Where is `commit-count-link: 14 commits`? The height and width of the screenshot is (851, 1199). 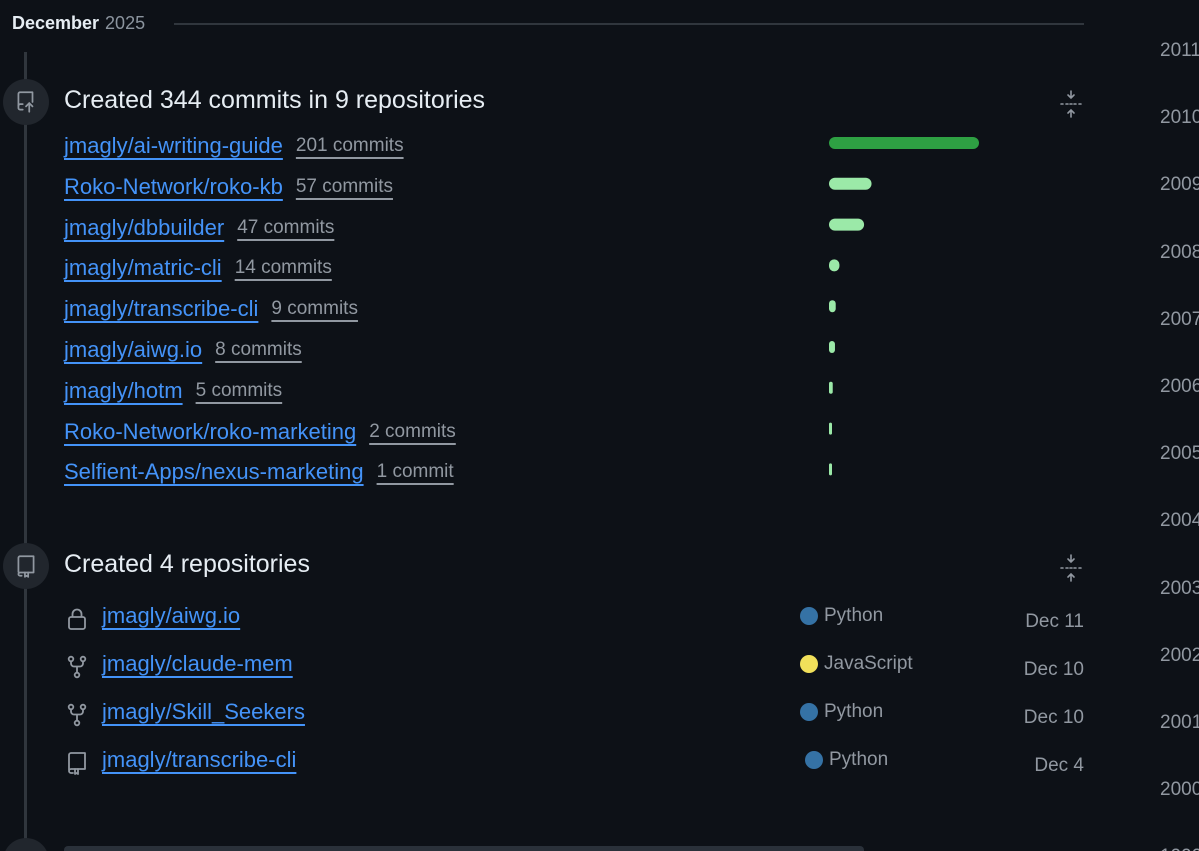
commit-count-link: 14 commits is located at coordinates (283, 268).